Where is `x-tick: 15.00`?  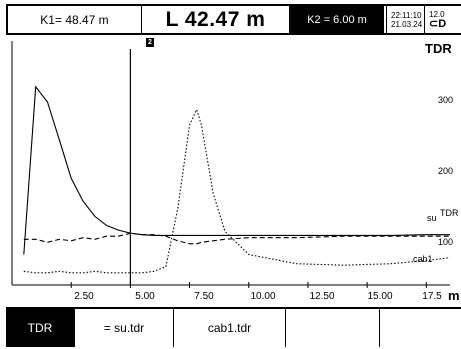
x-tick: 15.00 is located at coordinates (380, 296).